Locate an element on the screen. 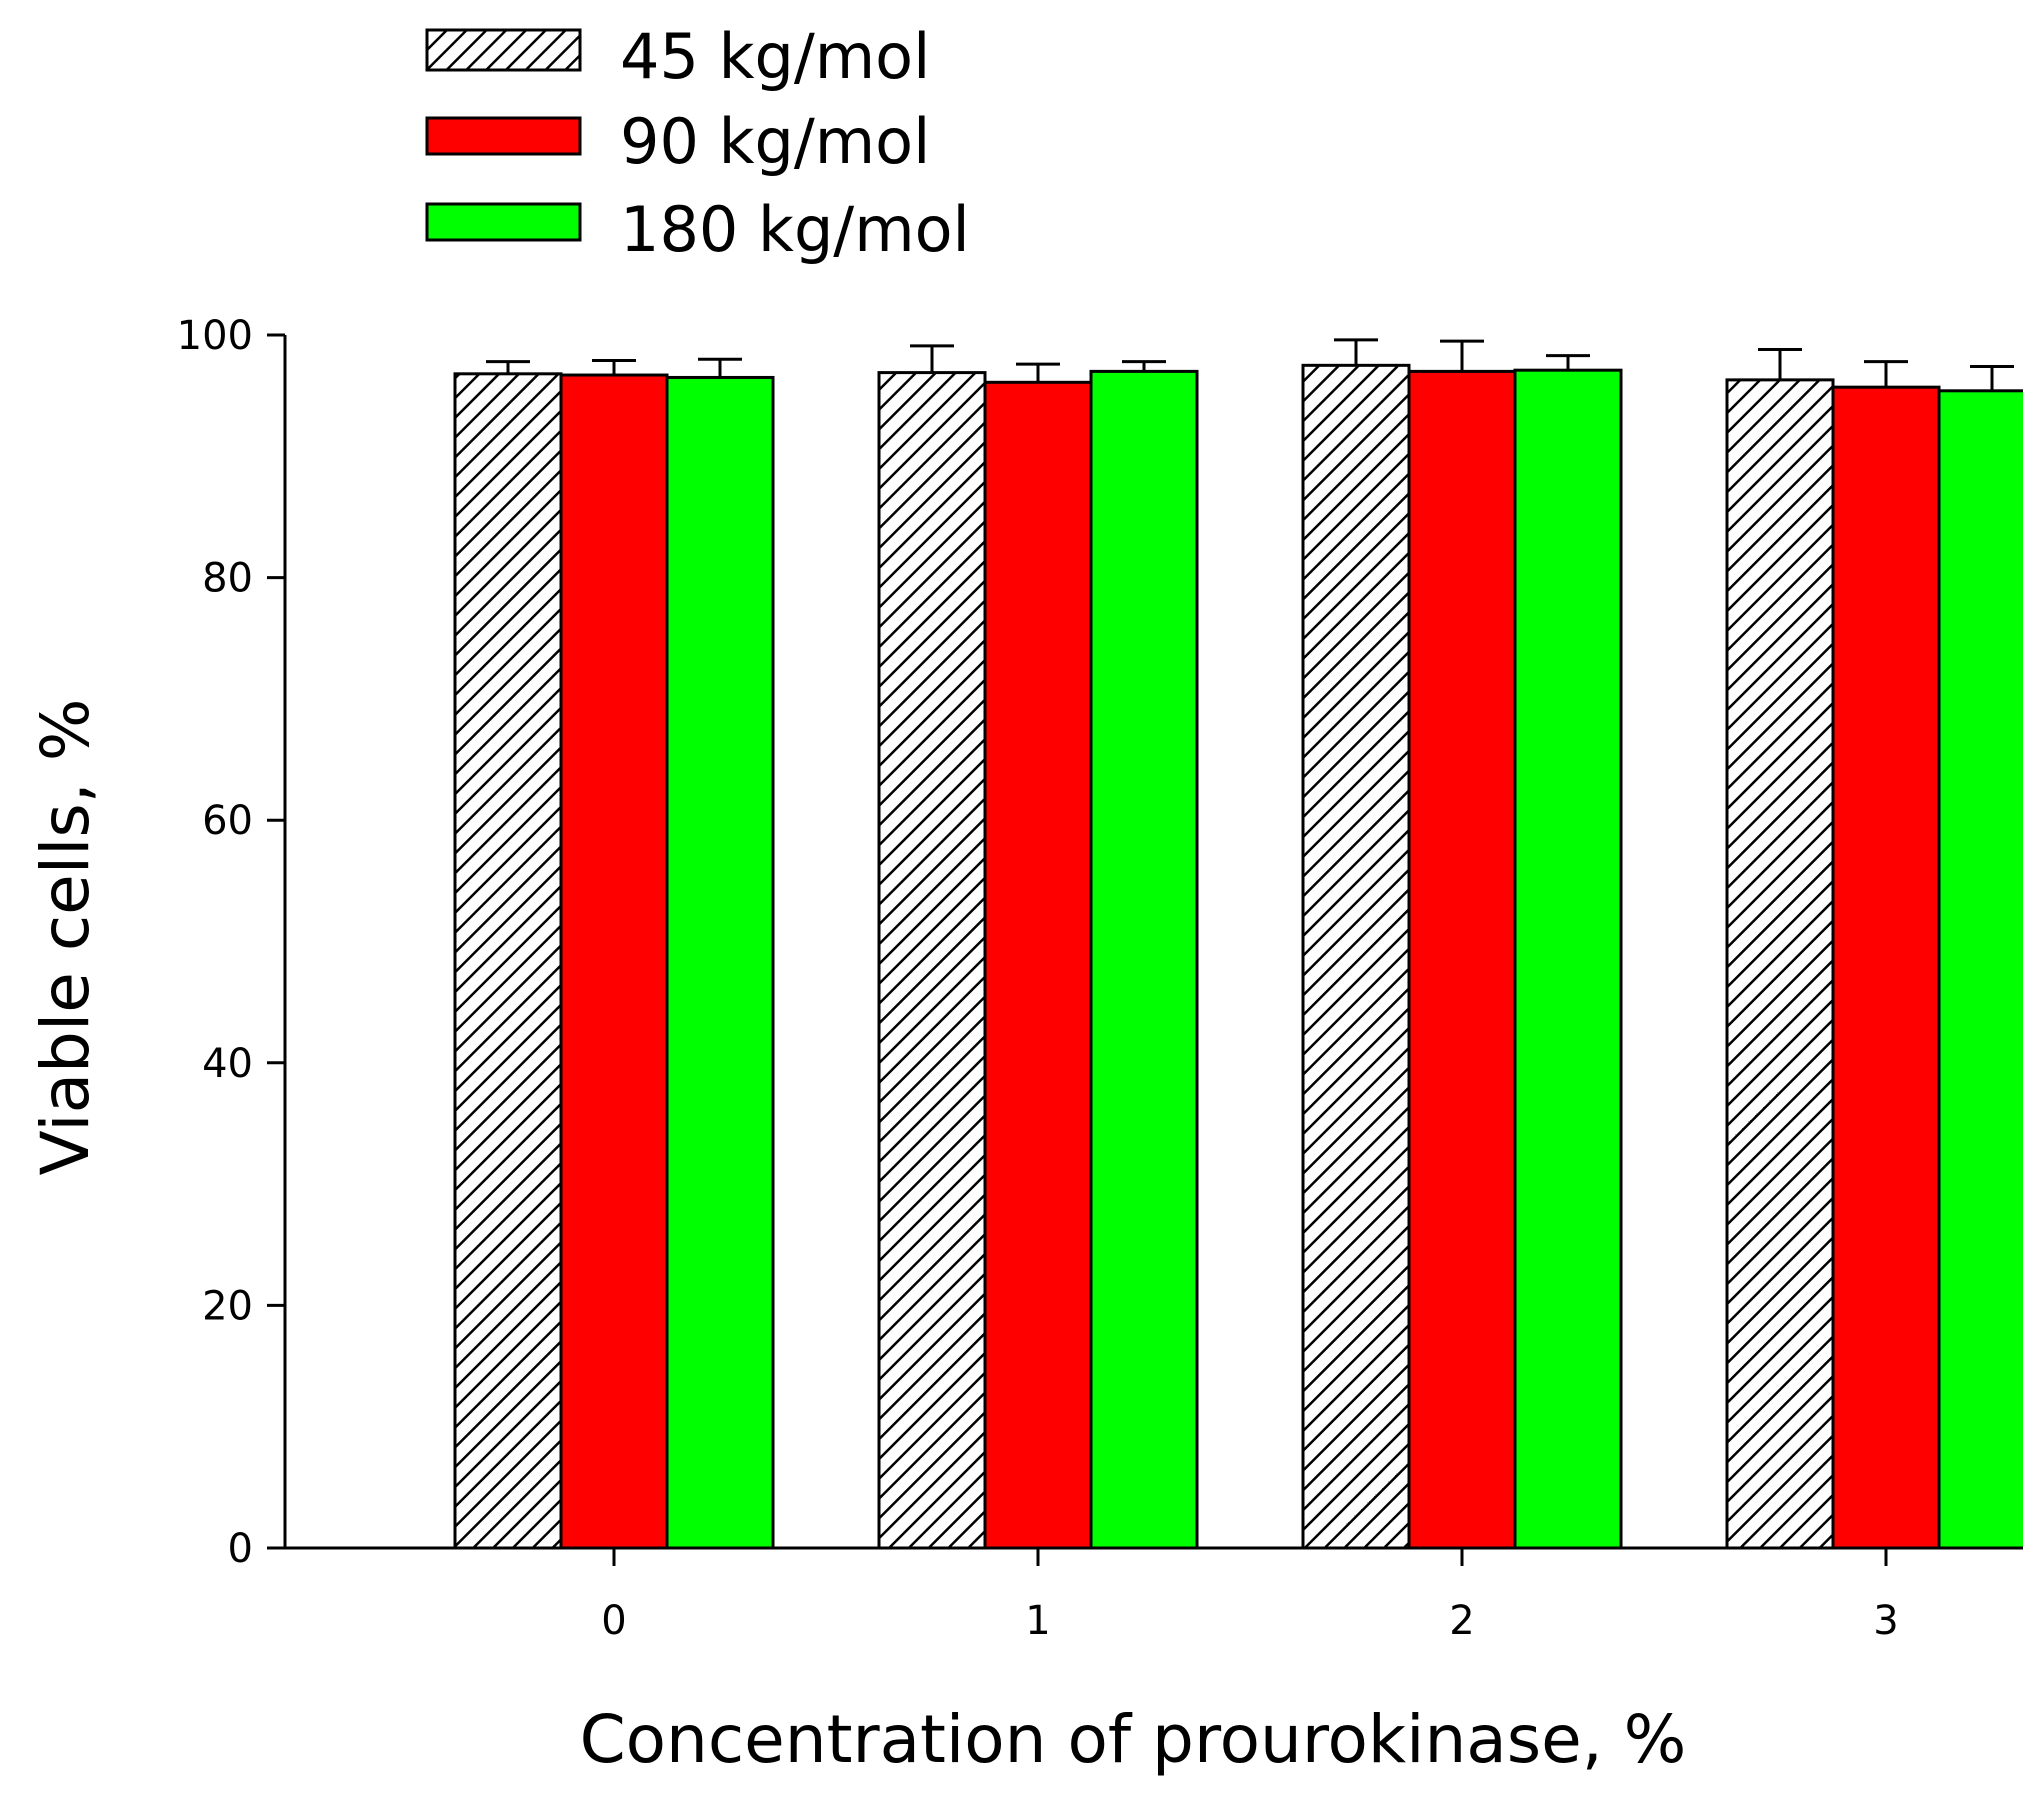 The width and height of the screenshot is (2023, 1801). bar-s2-c2 is located at coordinates (1462, 959).